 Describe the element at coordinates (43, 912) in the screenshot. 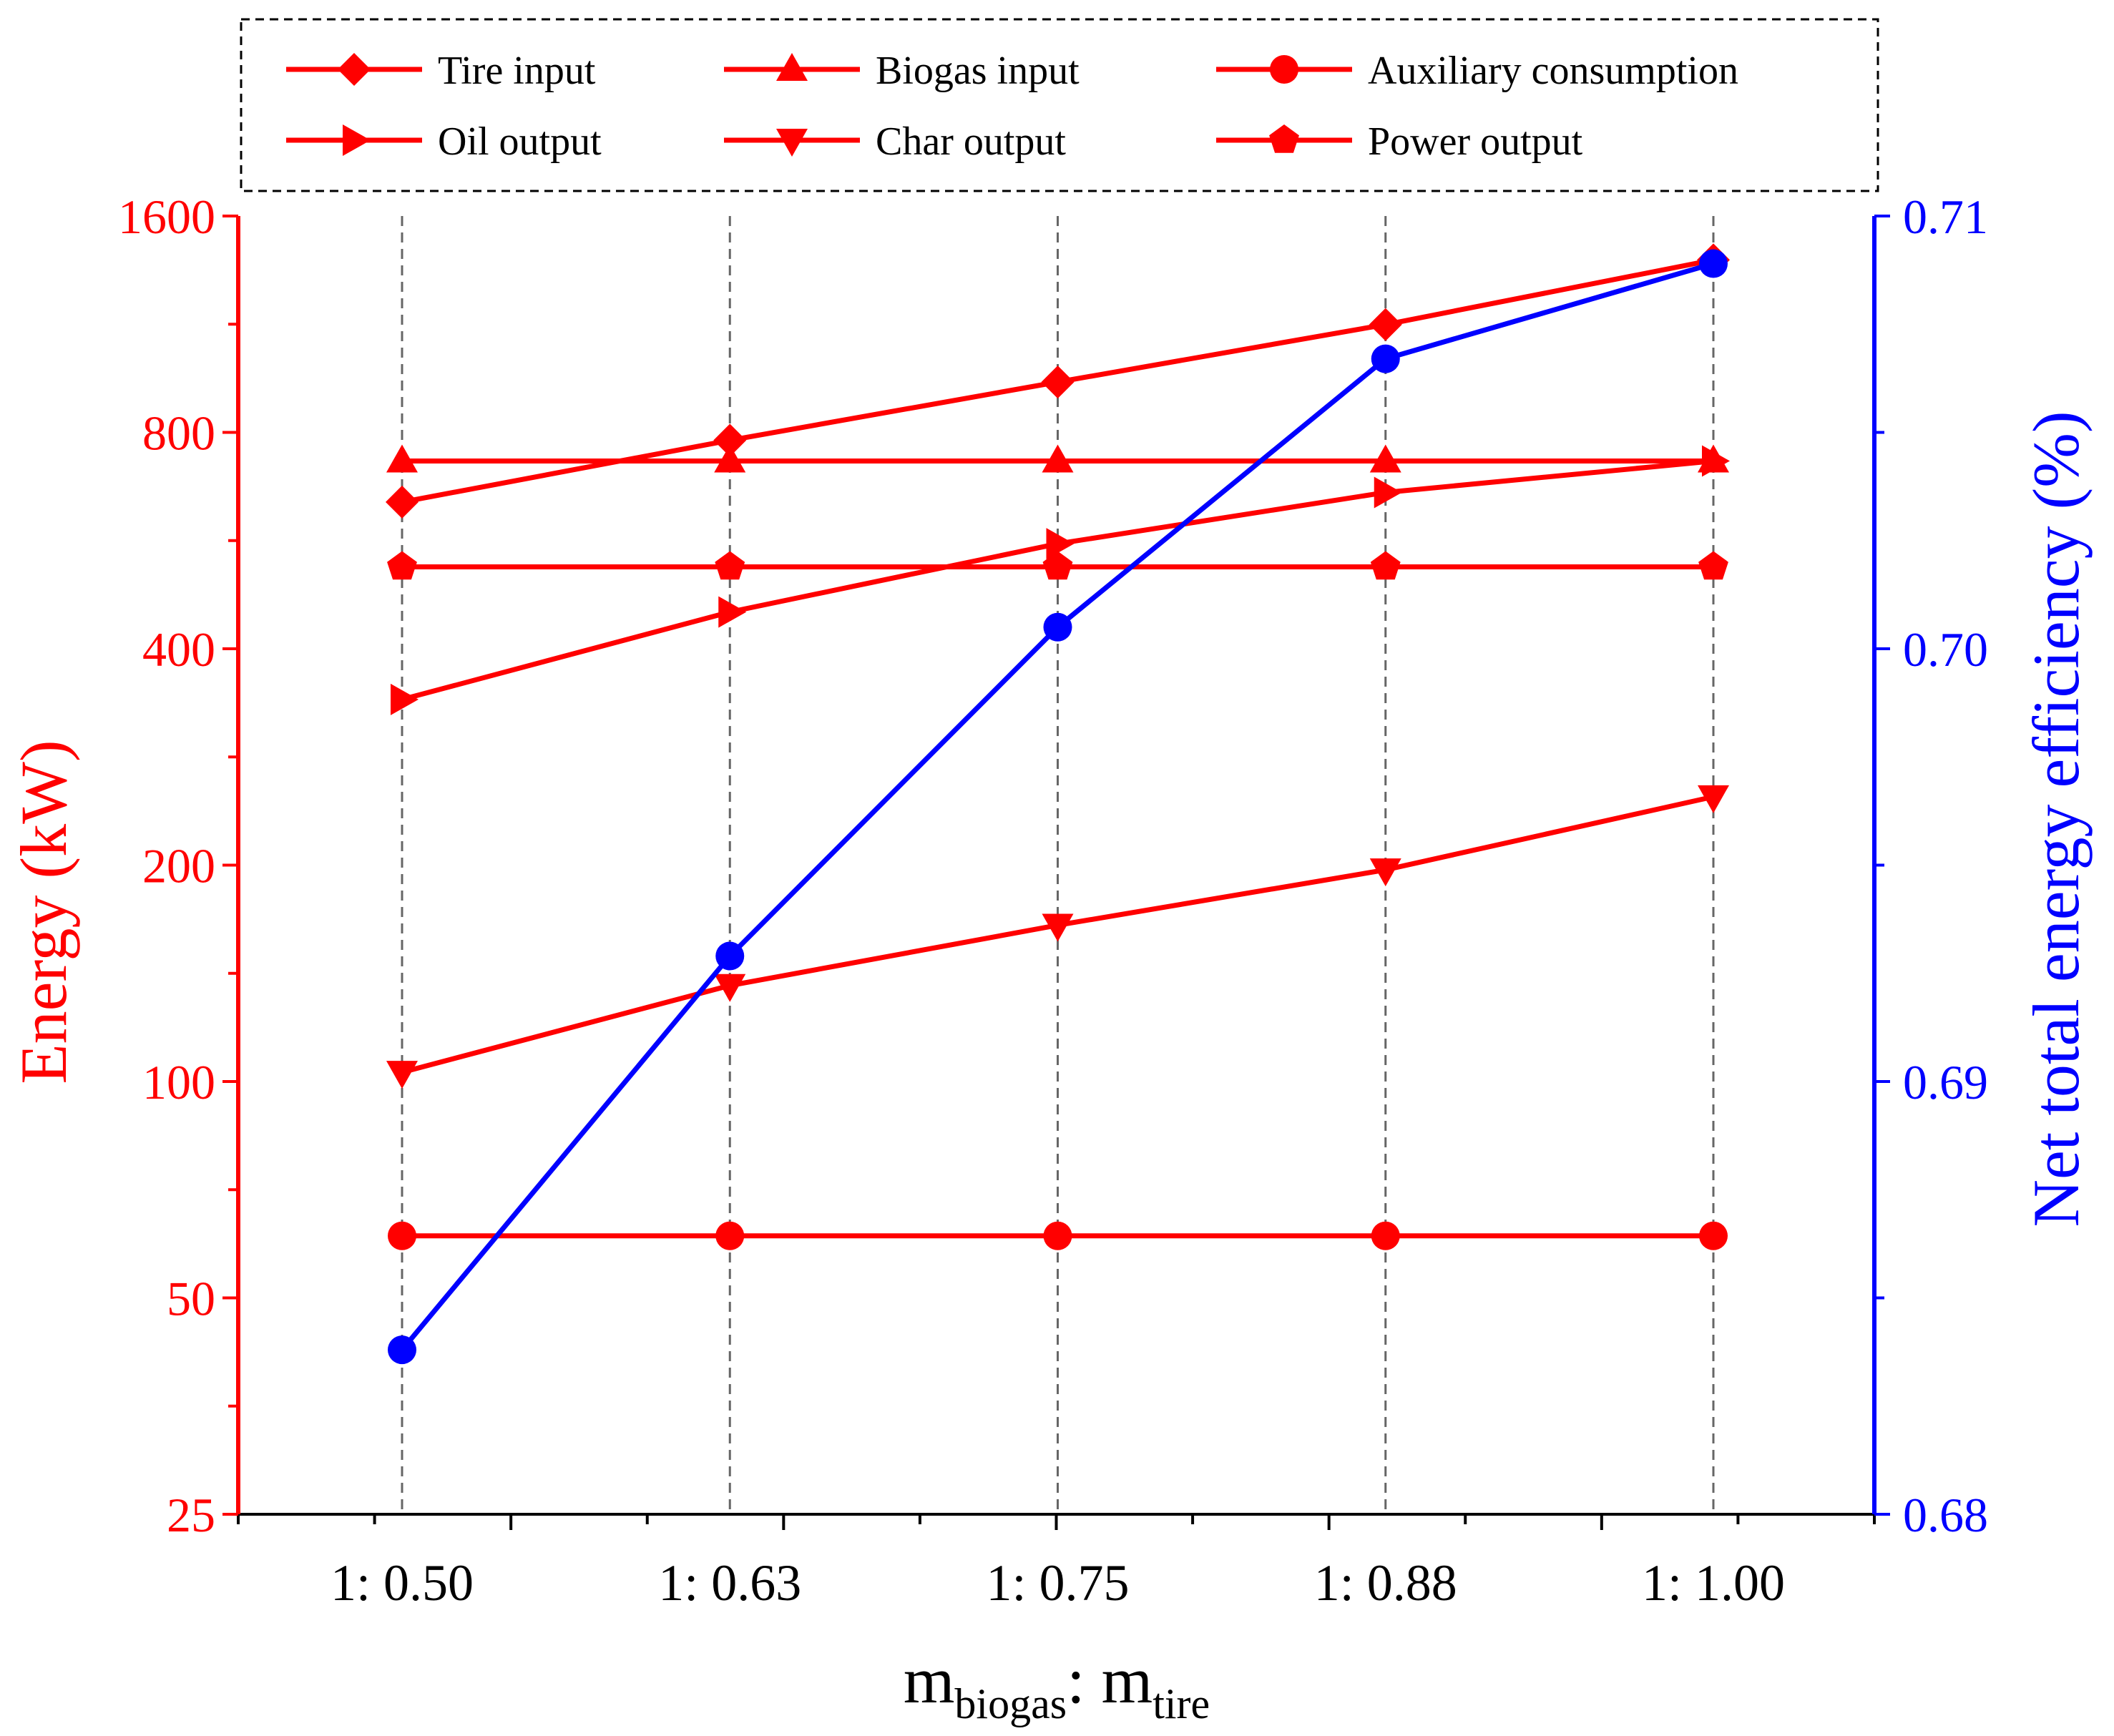

I see `left-axis-title: Energy (kW)` at that location.